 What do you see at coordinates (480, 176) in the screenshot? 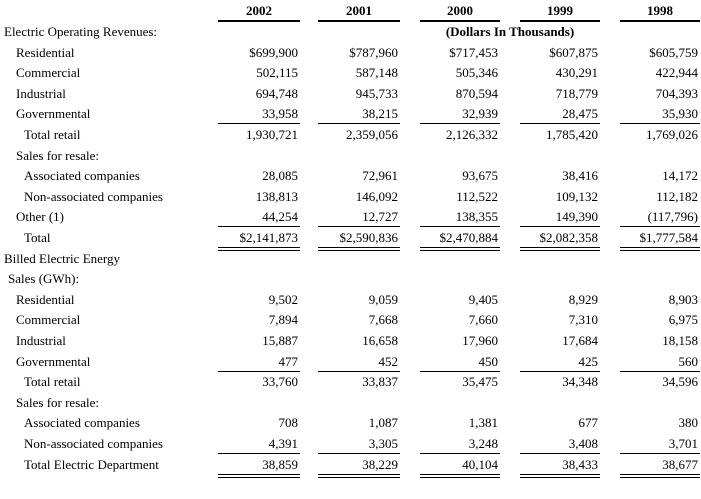
I see `cell-value: 93,675` at bounding box center [480, 176].